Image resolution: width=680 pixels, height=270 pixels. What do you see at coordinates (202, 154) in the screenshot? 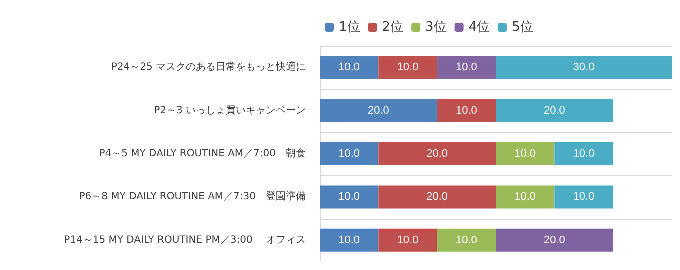
I see `y-tick-label: P4～5 MY DAILY ROUTINE AM／7:00 朝食` at bounding box center [202, 154].